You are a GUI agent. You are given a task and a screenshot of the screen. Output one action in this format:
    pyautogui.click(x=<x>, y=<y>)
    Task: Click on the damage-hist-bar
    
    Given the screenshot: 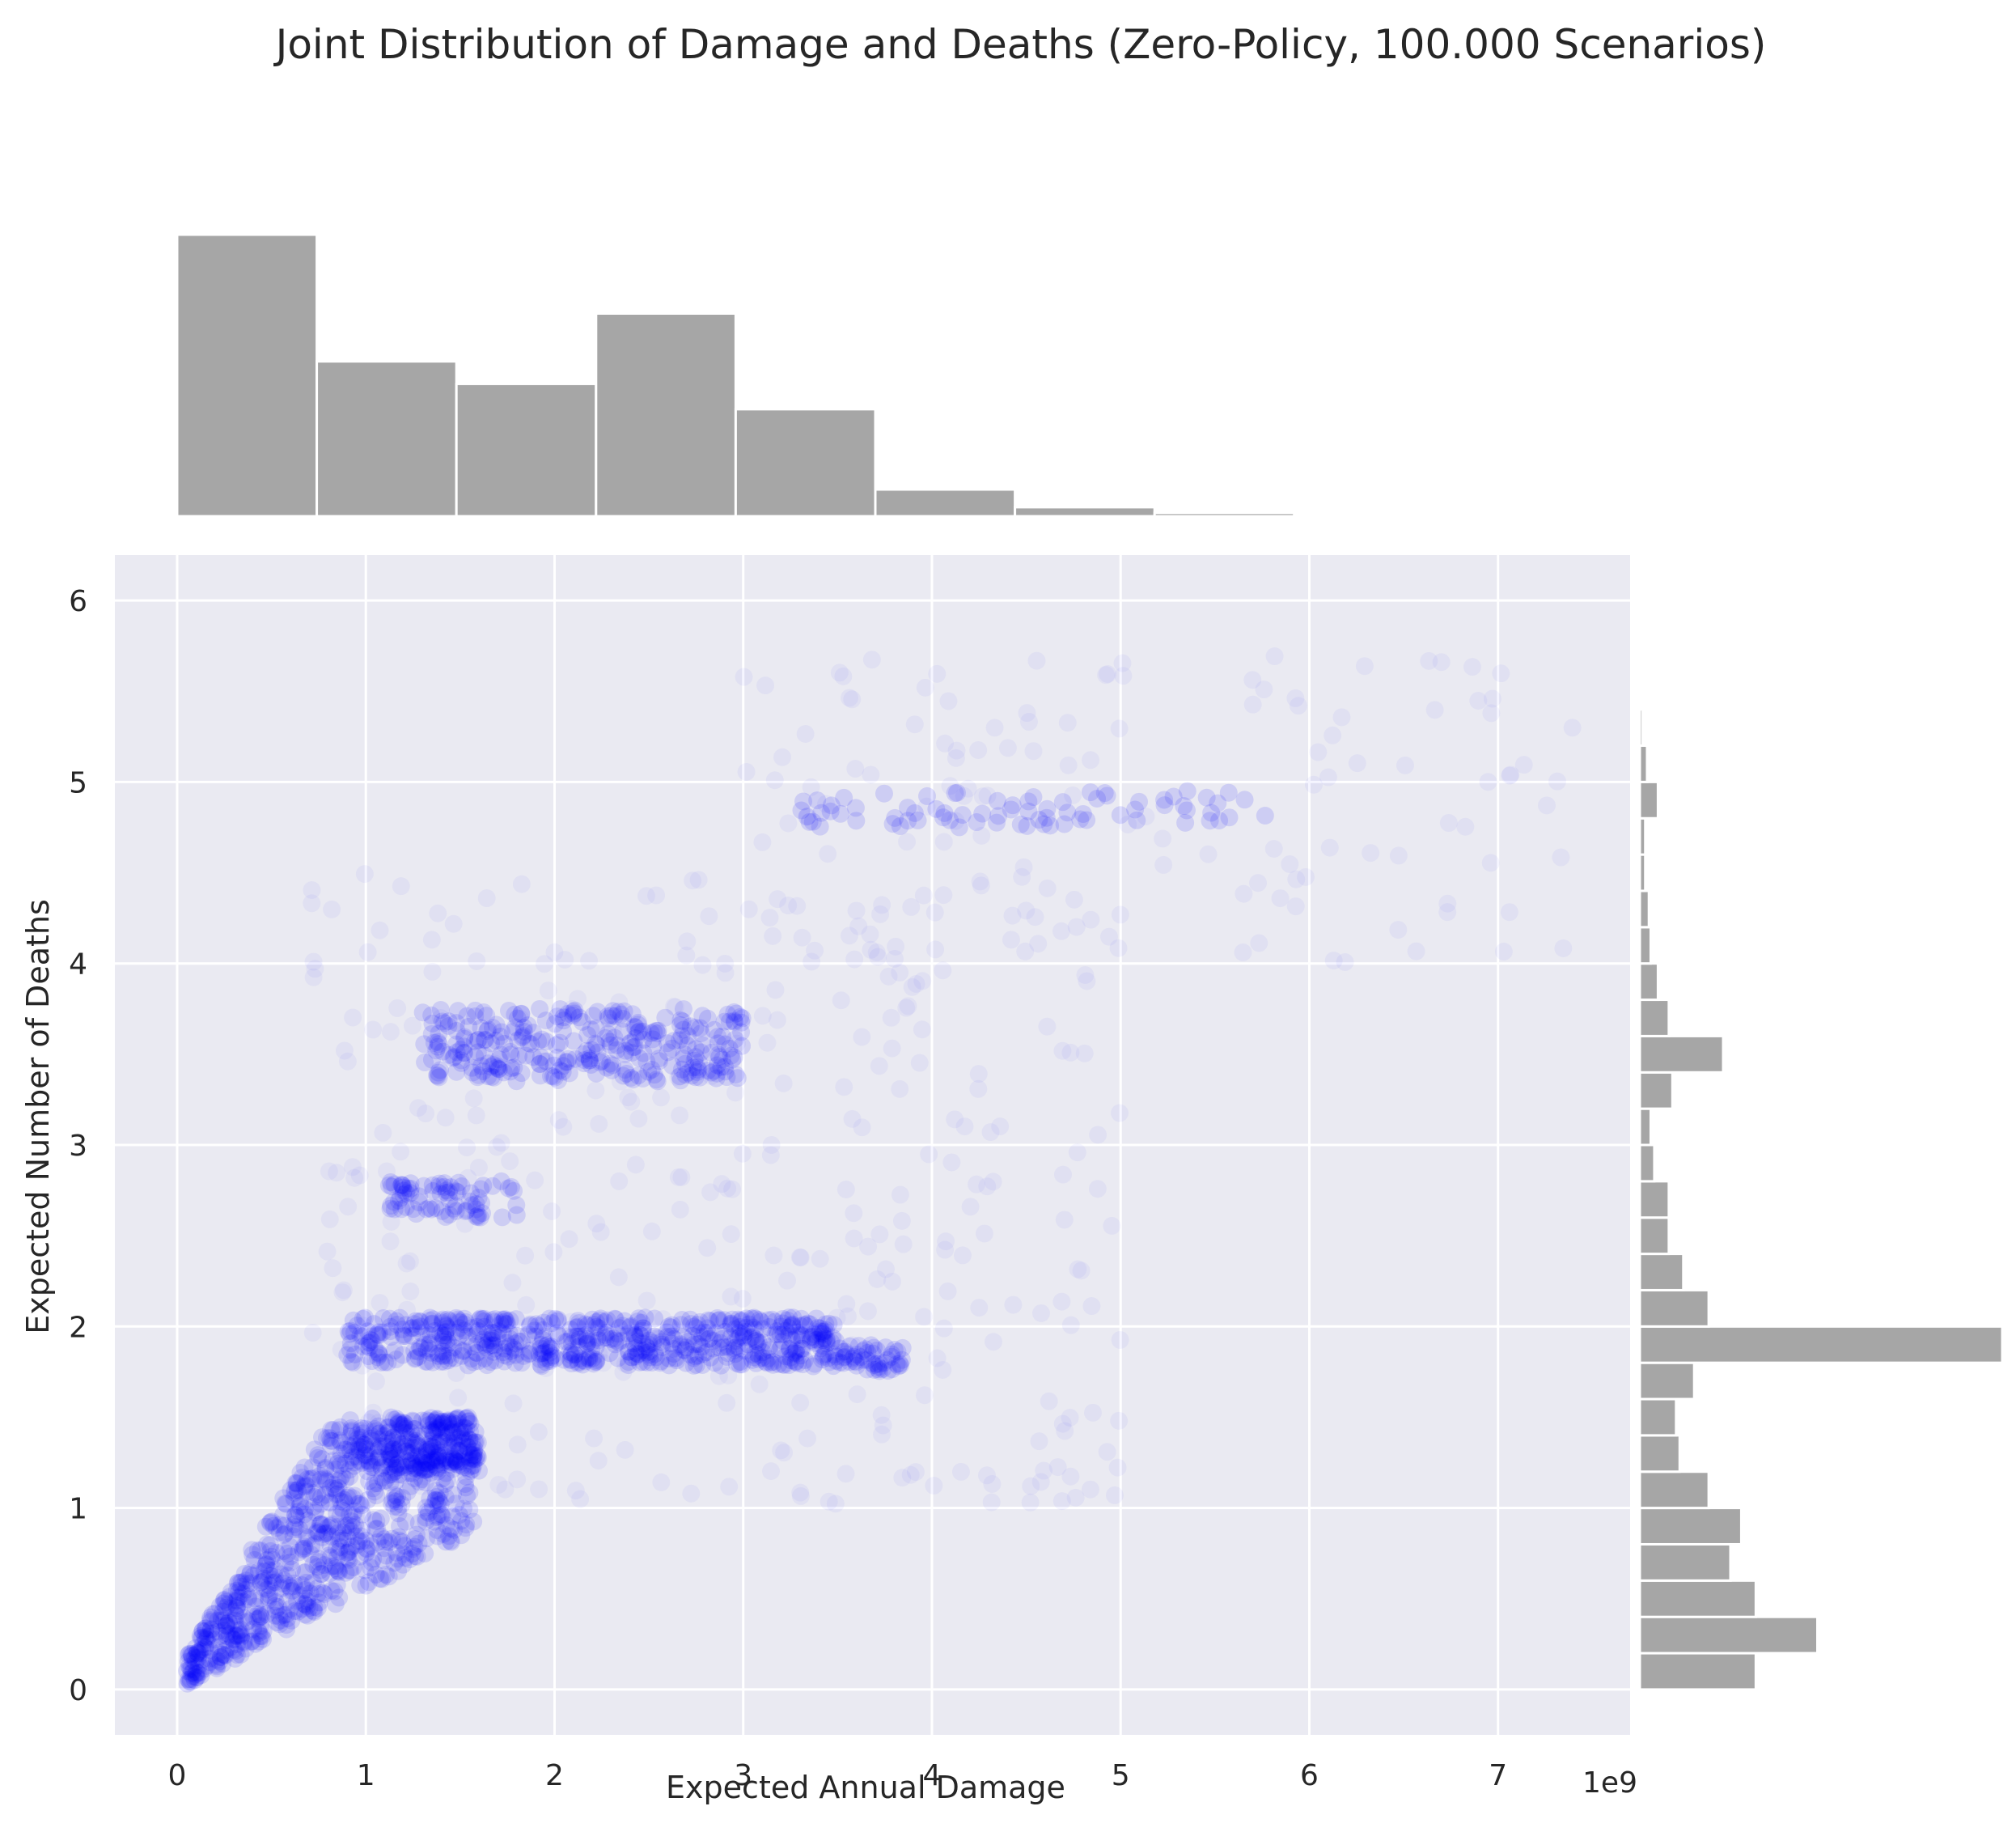 What is the action you would take?
    pyautogui.click(x=666, y=415)
    